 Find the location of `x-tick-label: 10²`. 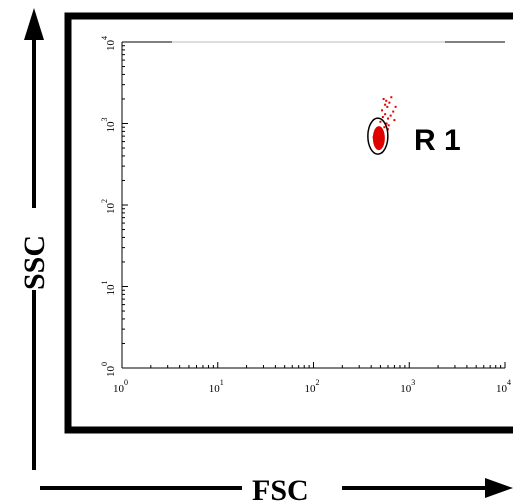

x-tick-label: 10² is located at coordinates (312, 386).